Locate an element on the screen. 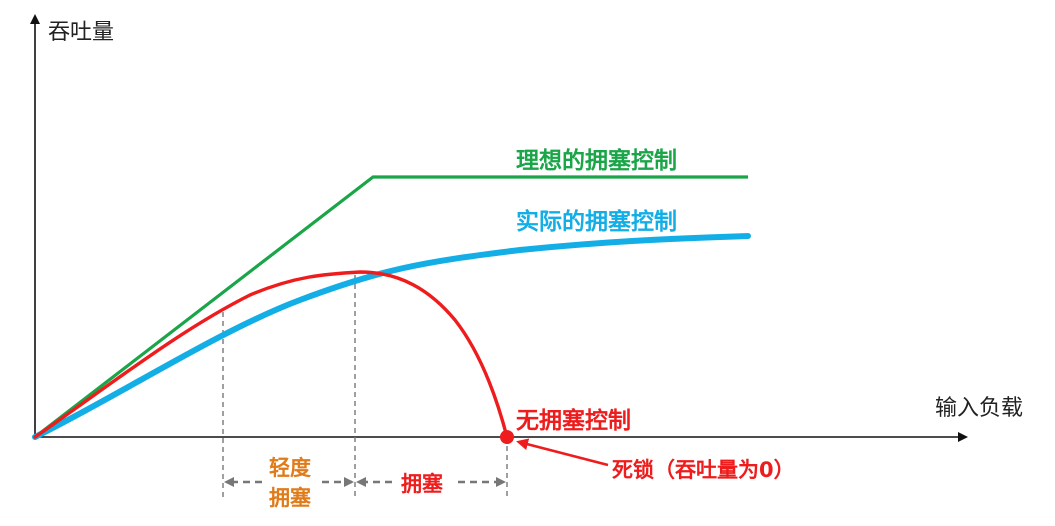 This screenshot has height=526, width=1055. x-axis-label: 输入负载 is located at coordinates (979, 408).